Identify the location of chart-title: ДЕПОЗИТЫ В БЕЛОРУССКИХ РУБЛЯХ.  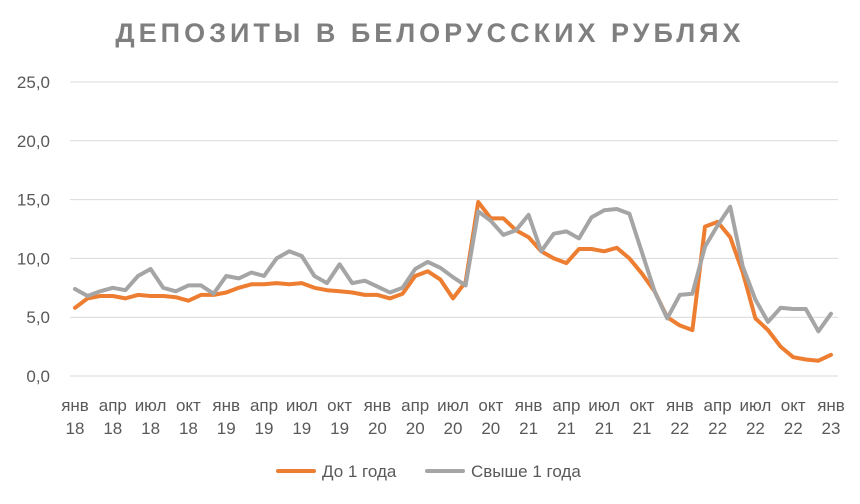
(430, 33).